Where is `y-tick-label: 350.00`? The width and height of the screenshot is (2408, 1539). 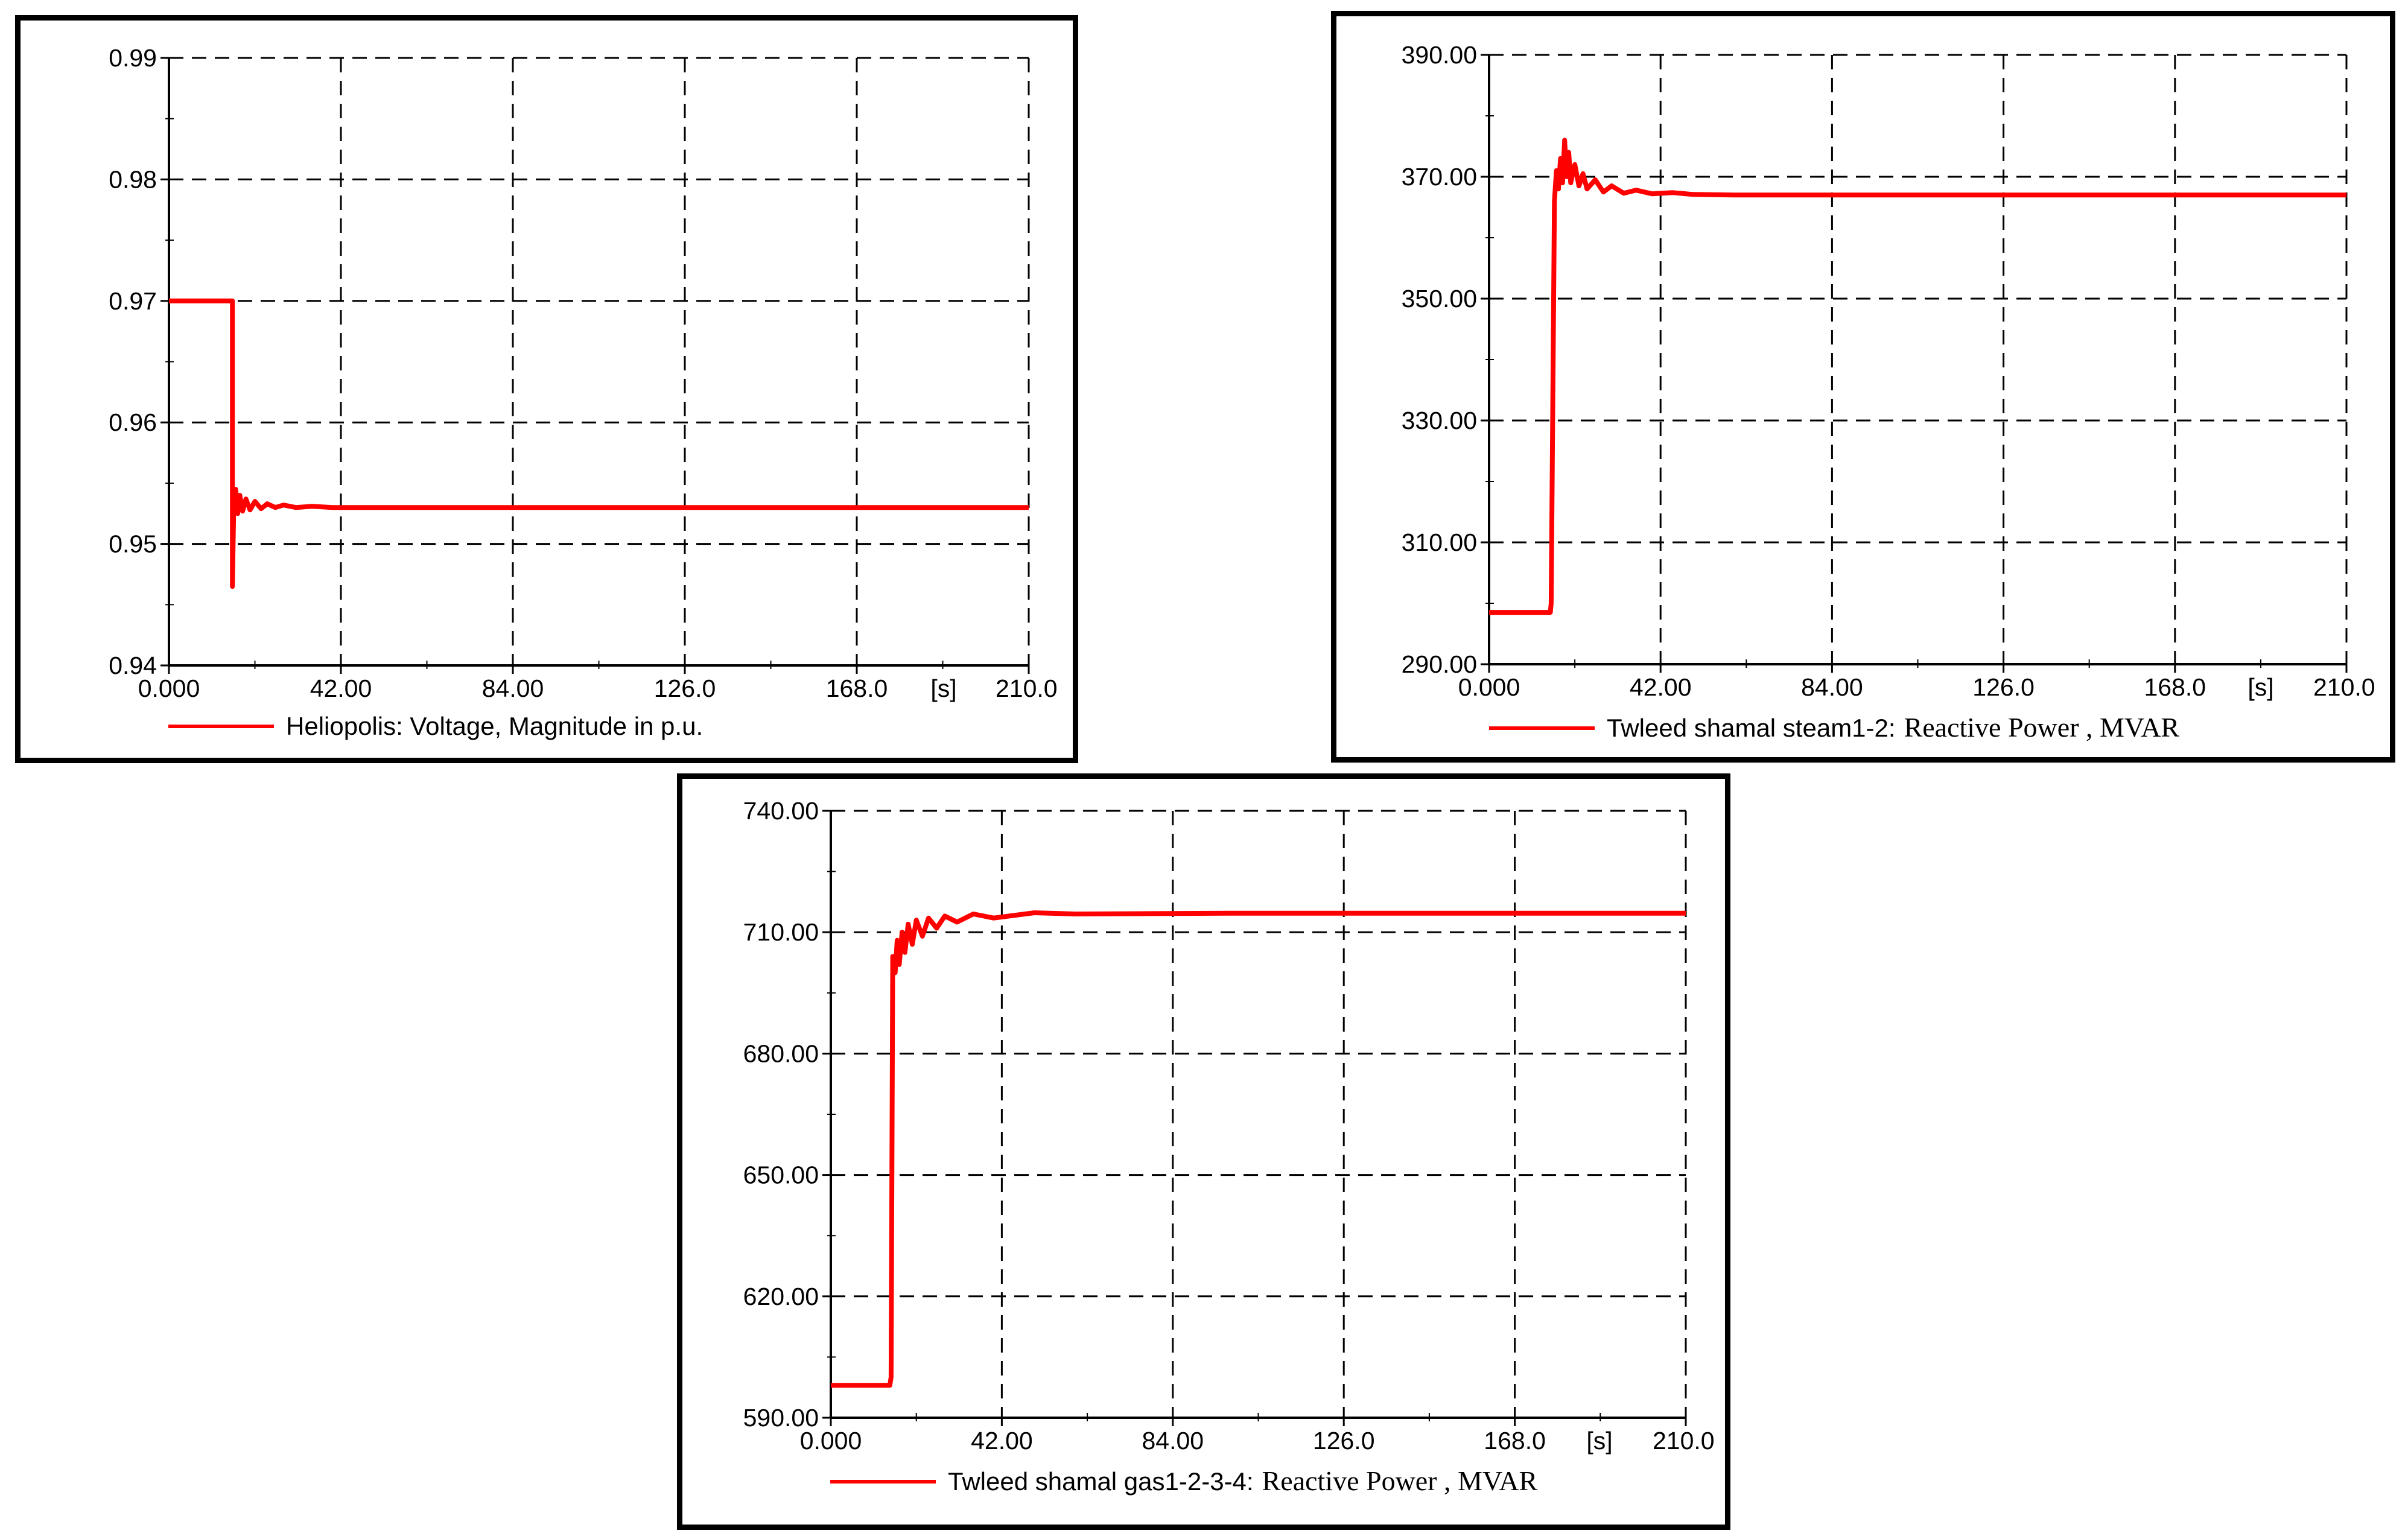
y-tick-label: 350.00 is located at coordinates (1439, 299).